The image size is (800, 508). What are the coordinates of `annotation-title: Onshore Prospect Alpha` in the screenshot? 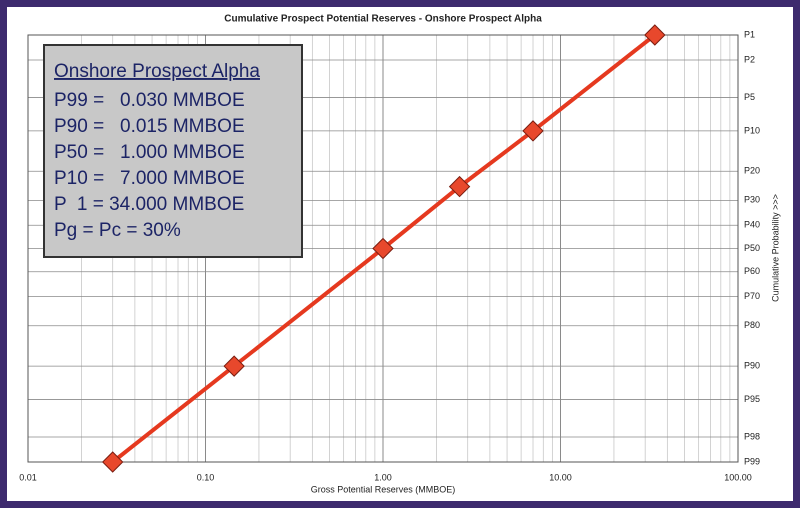 It's located at (157, 71).